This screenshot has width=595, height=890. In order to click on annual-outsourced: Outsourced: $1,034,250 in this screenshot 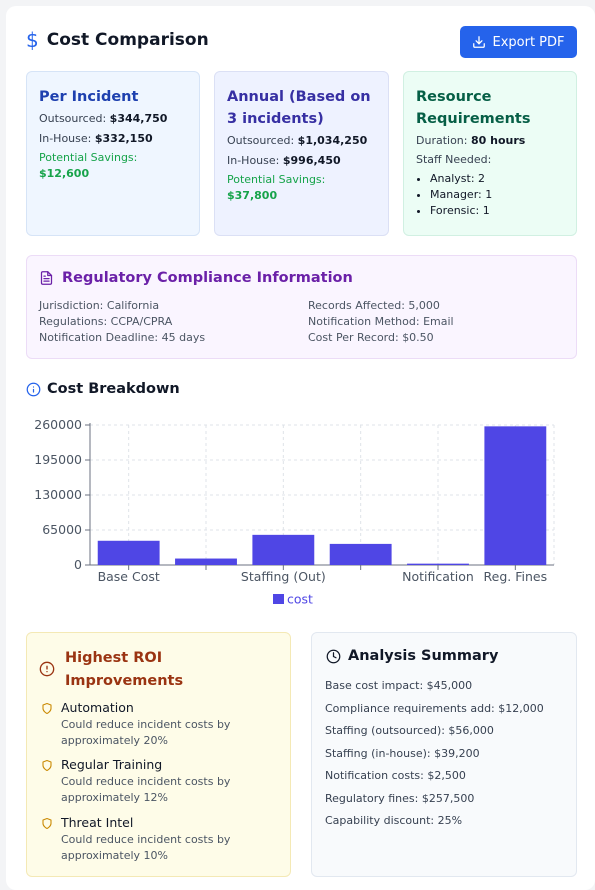, I will do `click(297, 140)`.